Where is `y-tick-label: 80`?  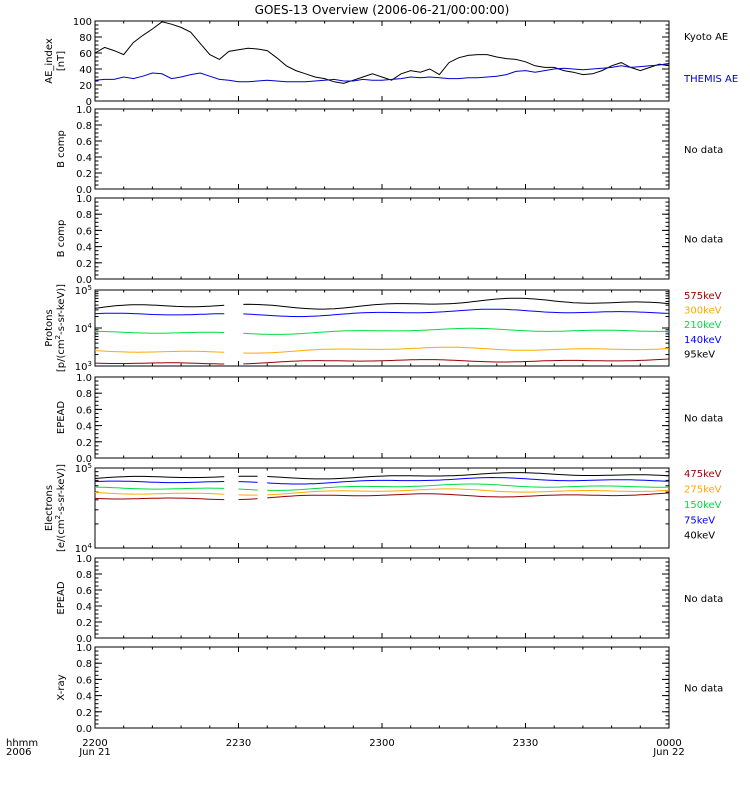
y-tick-label: 80 is located at coordinates (85, 38).